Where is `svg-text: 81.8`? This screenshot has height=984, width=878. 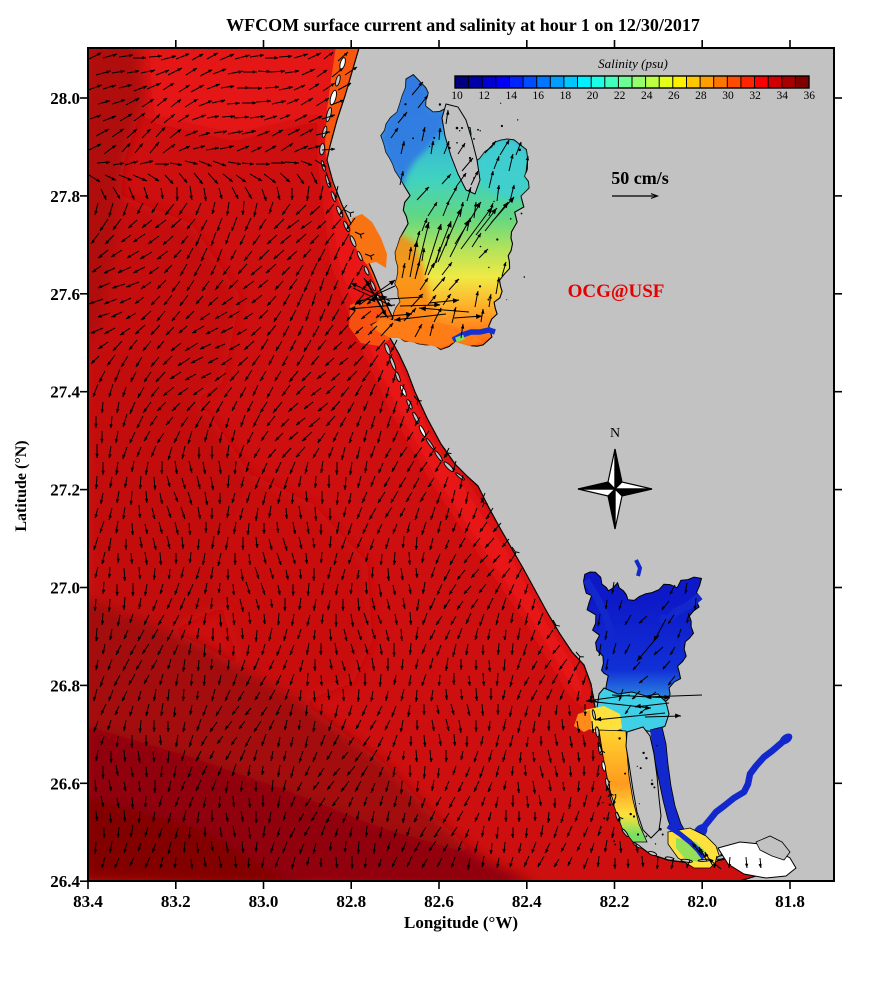 svg-text: 81.8 is located at coordinates (790, 901).